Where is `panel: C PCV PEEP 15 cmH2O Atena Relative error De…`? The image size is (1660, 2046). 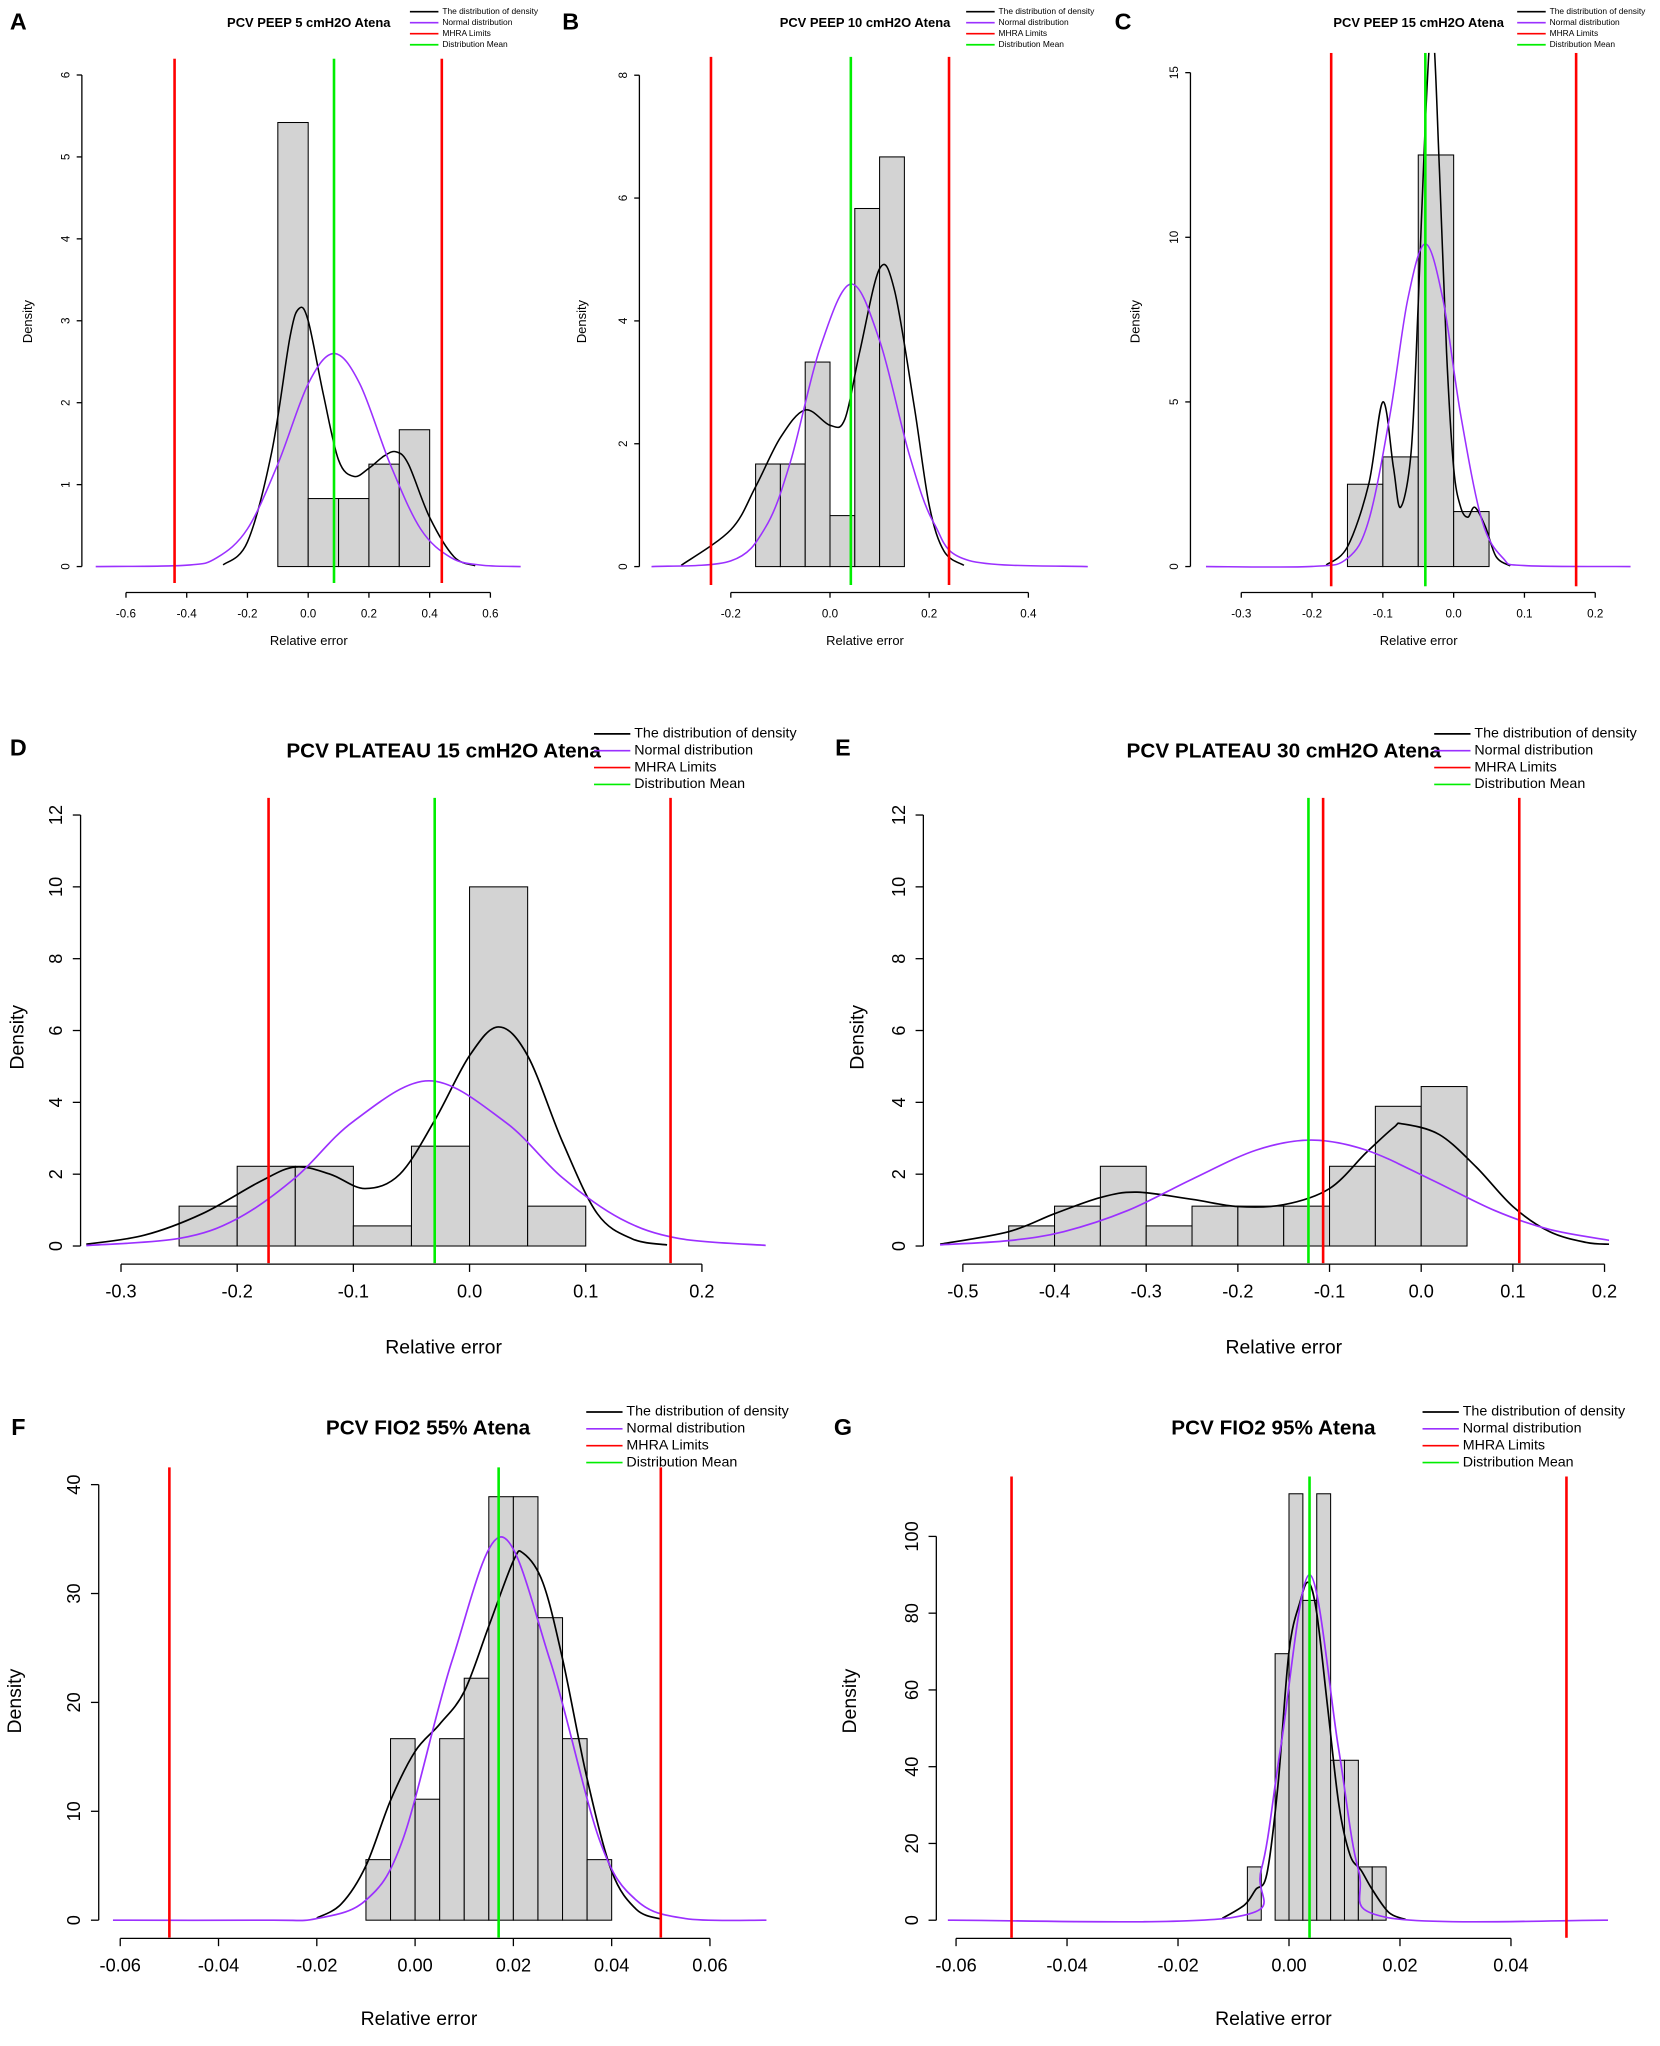 panel: C PCV PEEP 15 cmH2O Atena Relative error De… is located at coordinates (1381, 327).